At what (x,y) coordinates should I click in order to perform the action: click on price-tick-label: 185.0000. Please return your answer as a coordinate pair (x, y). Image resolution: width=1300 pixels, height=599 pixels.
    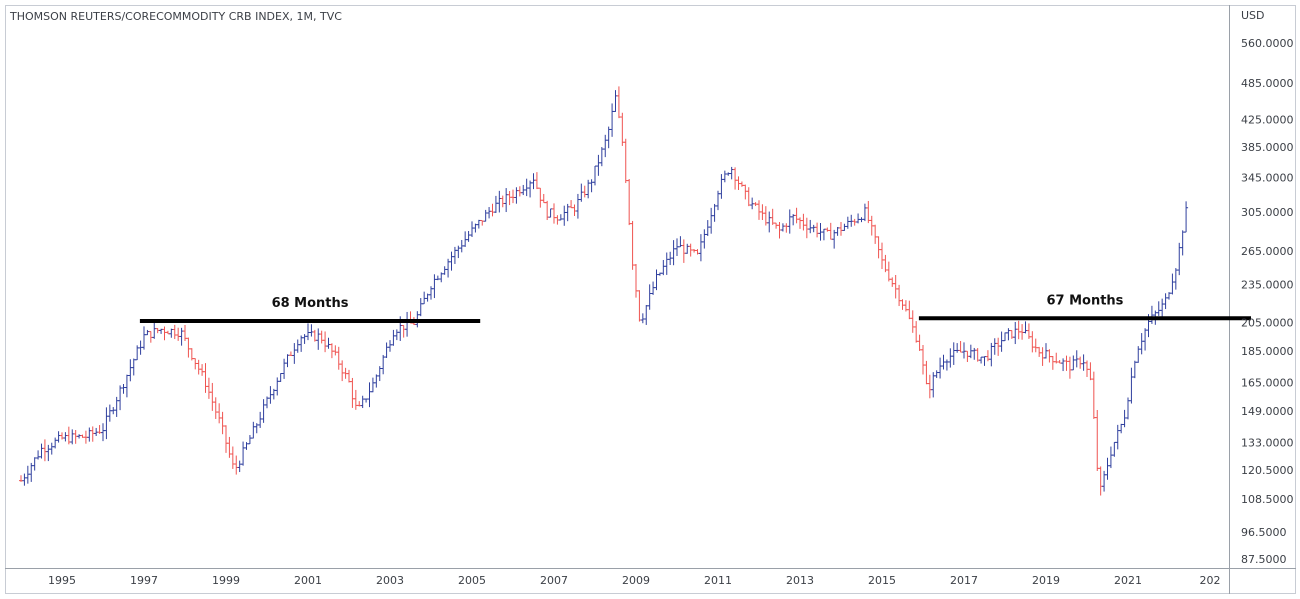
    Looking at the image, I should click on (1267, 351).